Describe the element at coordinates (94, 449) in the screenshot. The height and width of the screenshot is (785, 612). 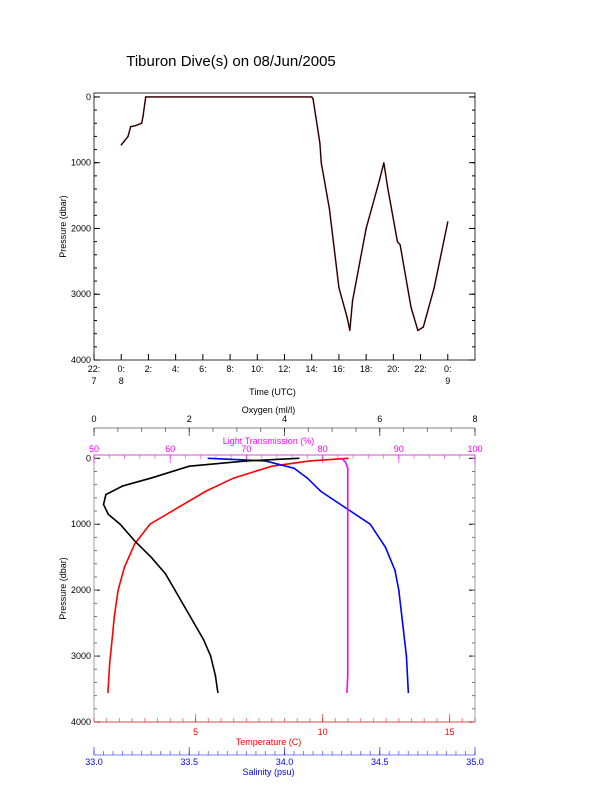
I see `light-transmission-tick-label: 50` at that location.